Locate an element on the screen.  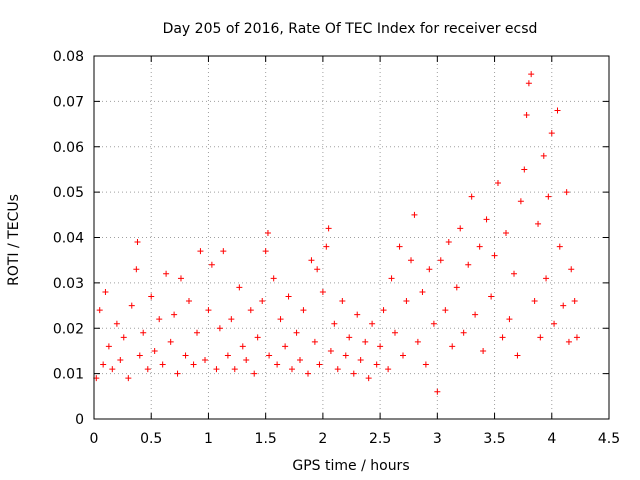
x-tick-label: 3.5 is located at coordinates (494, 439).